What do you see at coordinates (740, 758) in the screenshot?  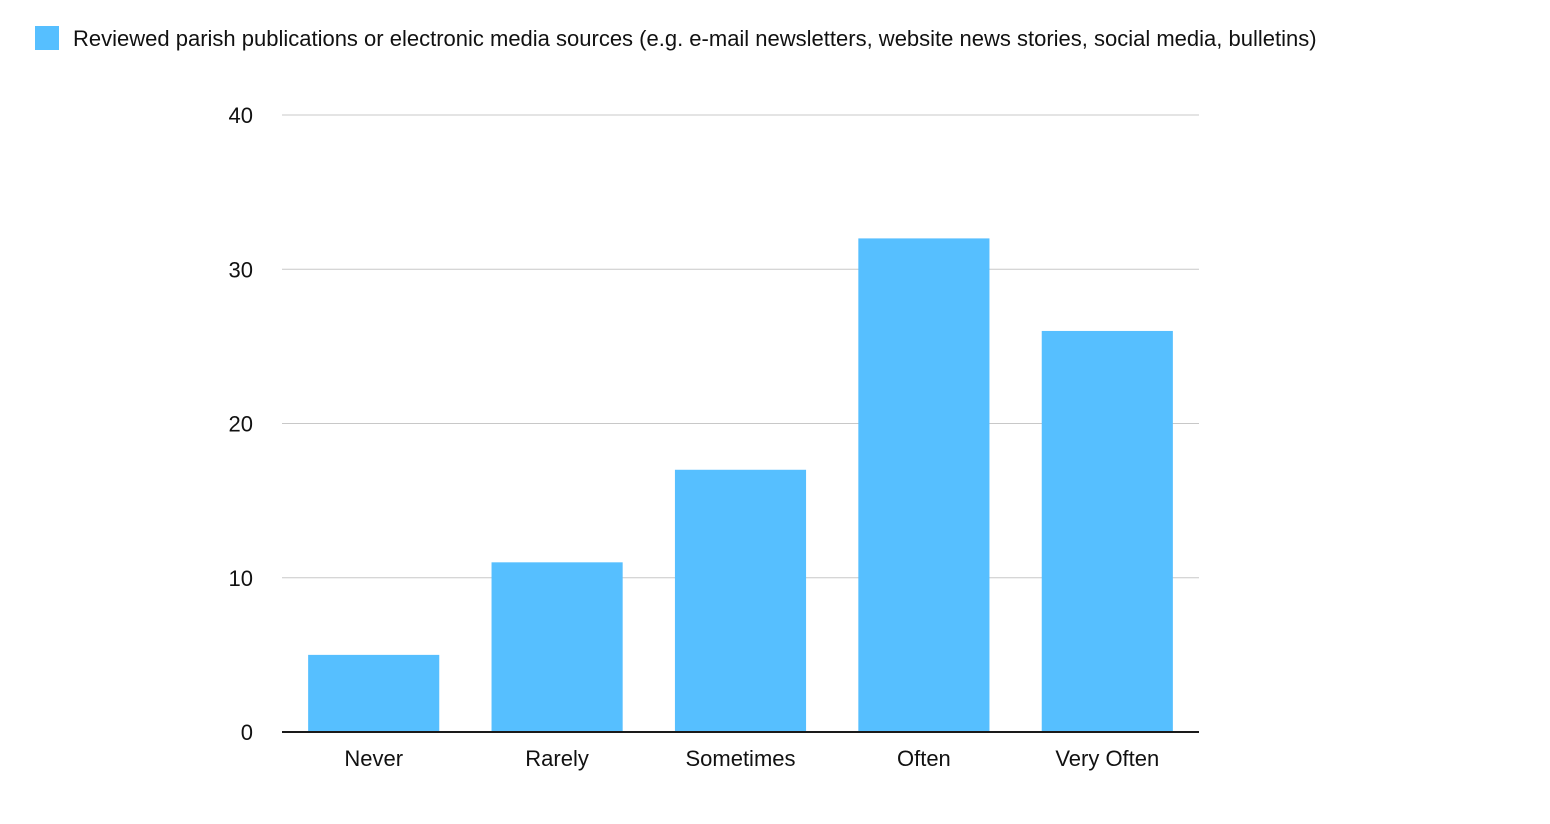 I see `x-tick-label: Sometimes` at bounding box center [740, 758].